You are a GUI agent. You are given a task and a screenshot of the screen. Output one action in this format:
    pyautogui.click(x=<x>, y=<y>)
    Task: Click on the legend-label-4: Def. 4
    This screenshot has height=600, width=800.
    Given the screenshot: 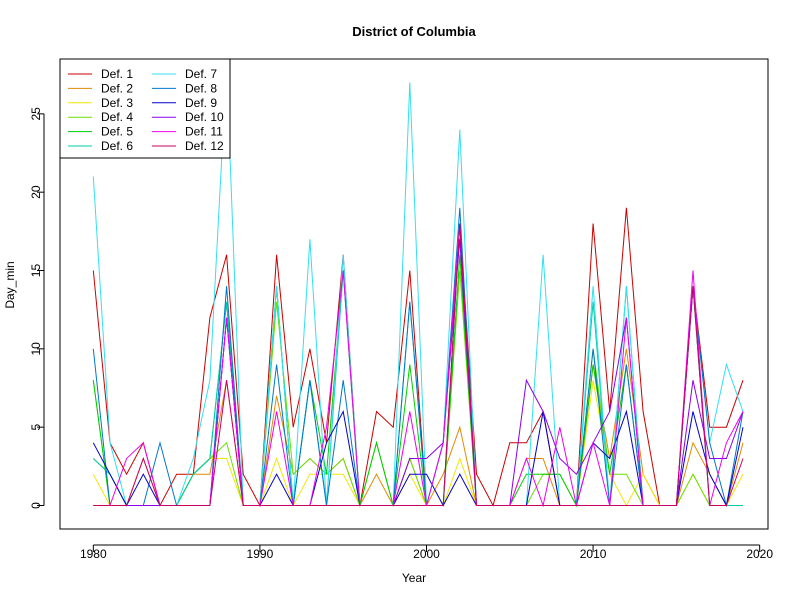 What is the action you would take?
    pyautogui.click(x=117, y=117)
    